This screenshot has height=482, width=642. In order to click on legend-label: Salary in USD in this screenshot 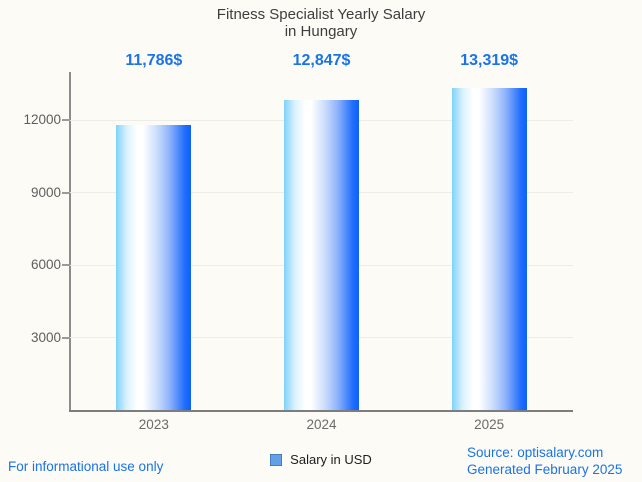, I will do `click(331, 459)`.